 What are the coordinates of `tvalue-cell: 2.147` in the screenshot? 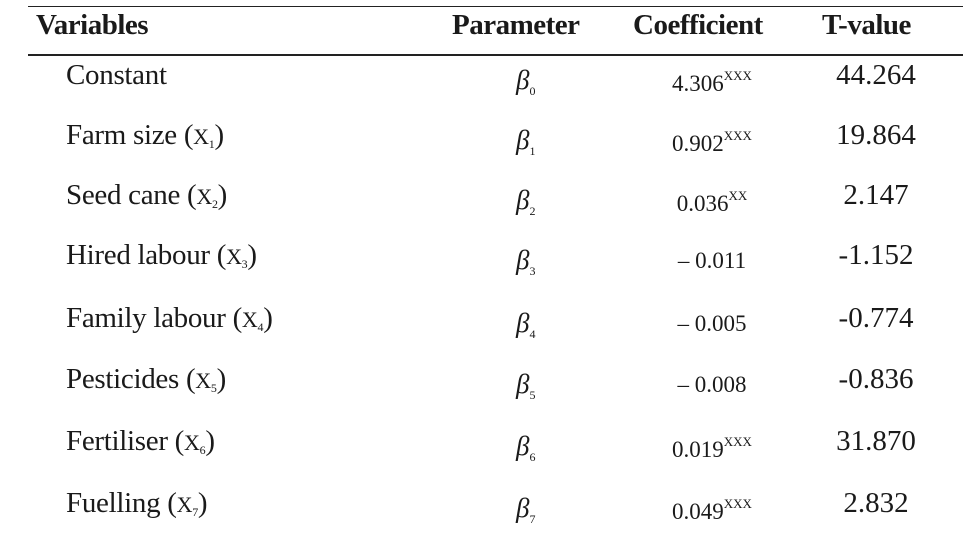 It's located at (876, 195).